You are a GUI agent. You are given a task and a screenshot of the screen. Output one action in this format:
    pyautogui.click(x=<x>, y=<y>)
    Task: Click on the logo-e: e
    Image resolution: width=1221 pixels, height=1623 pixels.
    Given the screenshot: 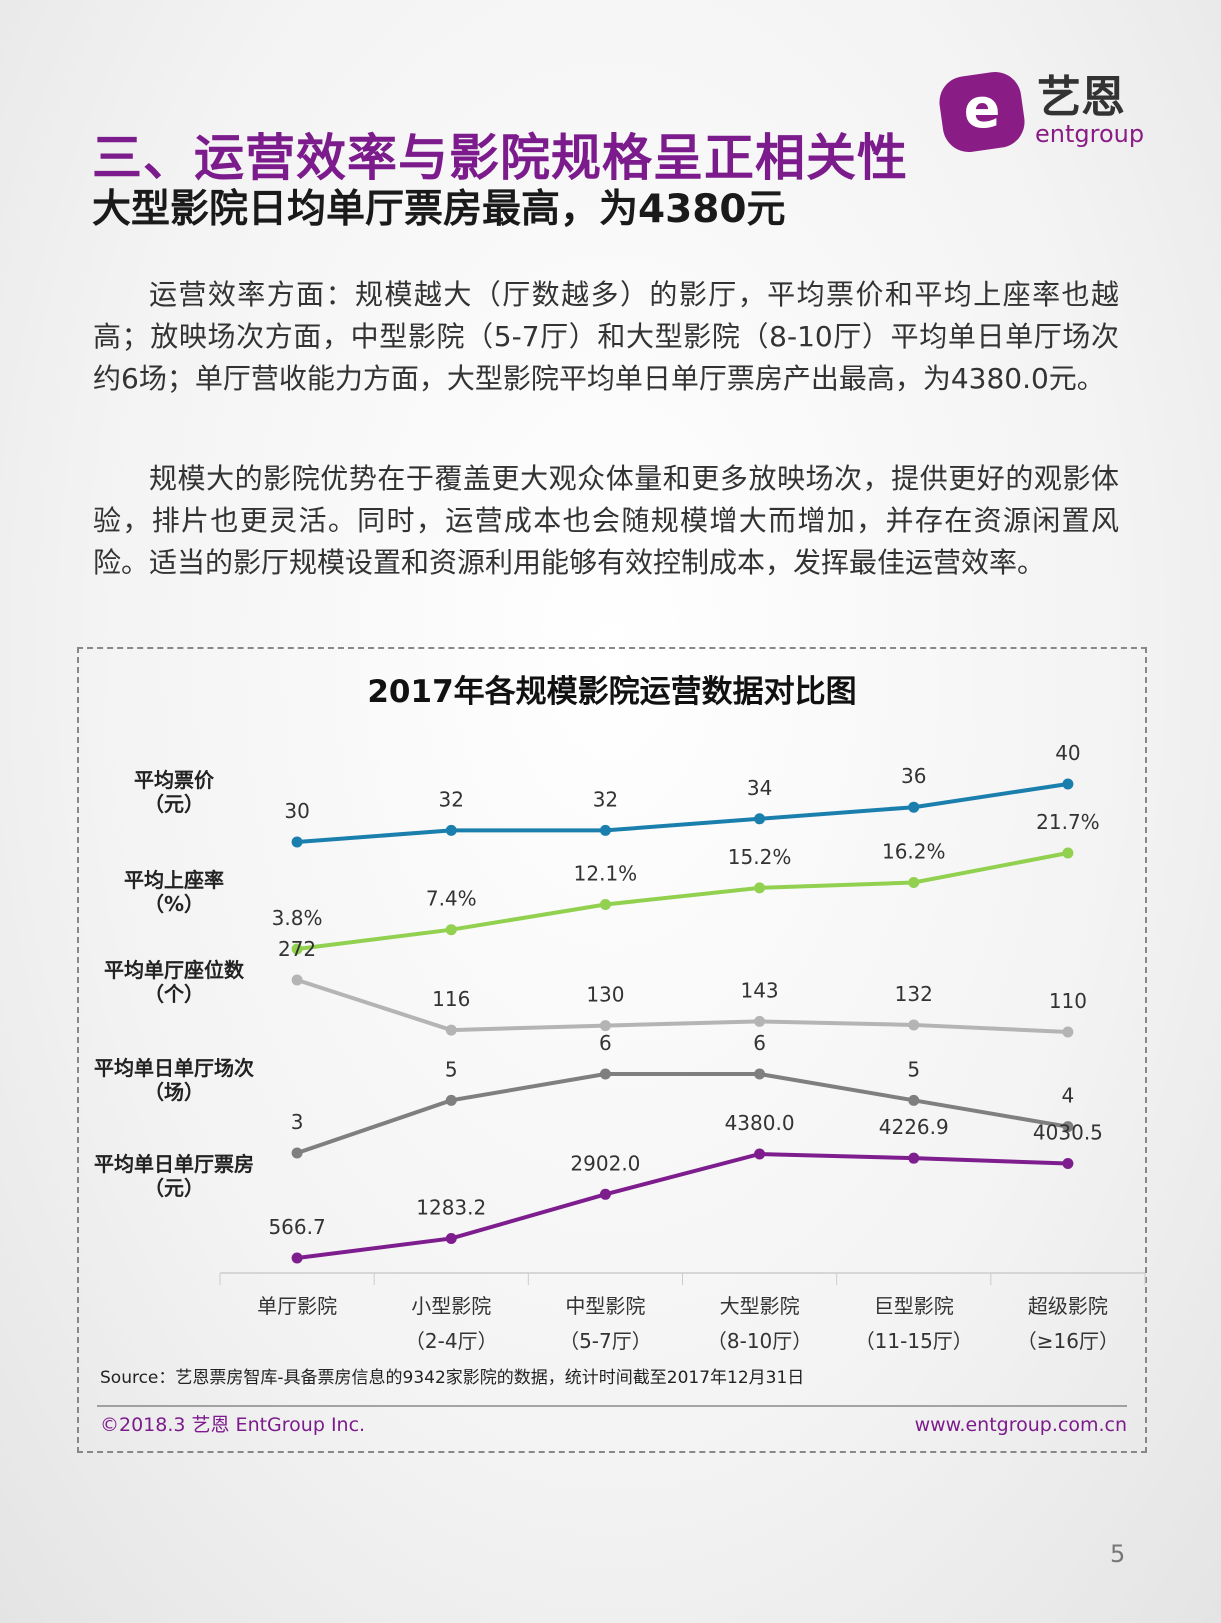 What is the action you would take?
    pyautogui.click(x=982, y=108)
    